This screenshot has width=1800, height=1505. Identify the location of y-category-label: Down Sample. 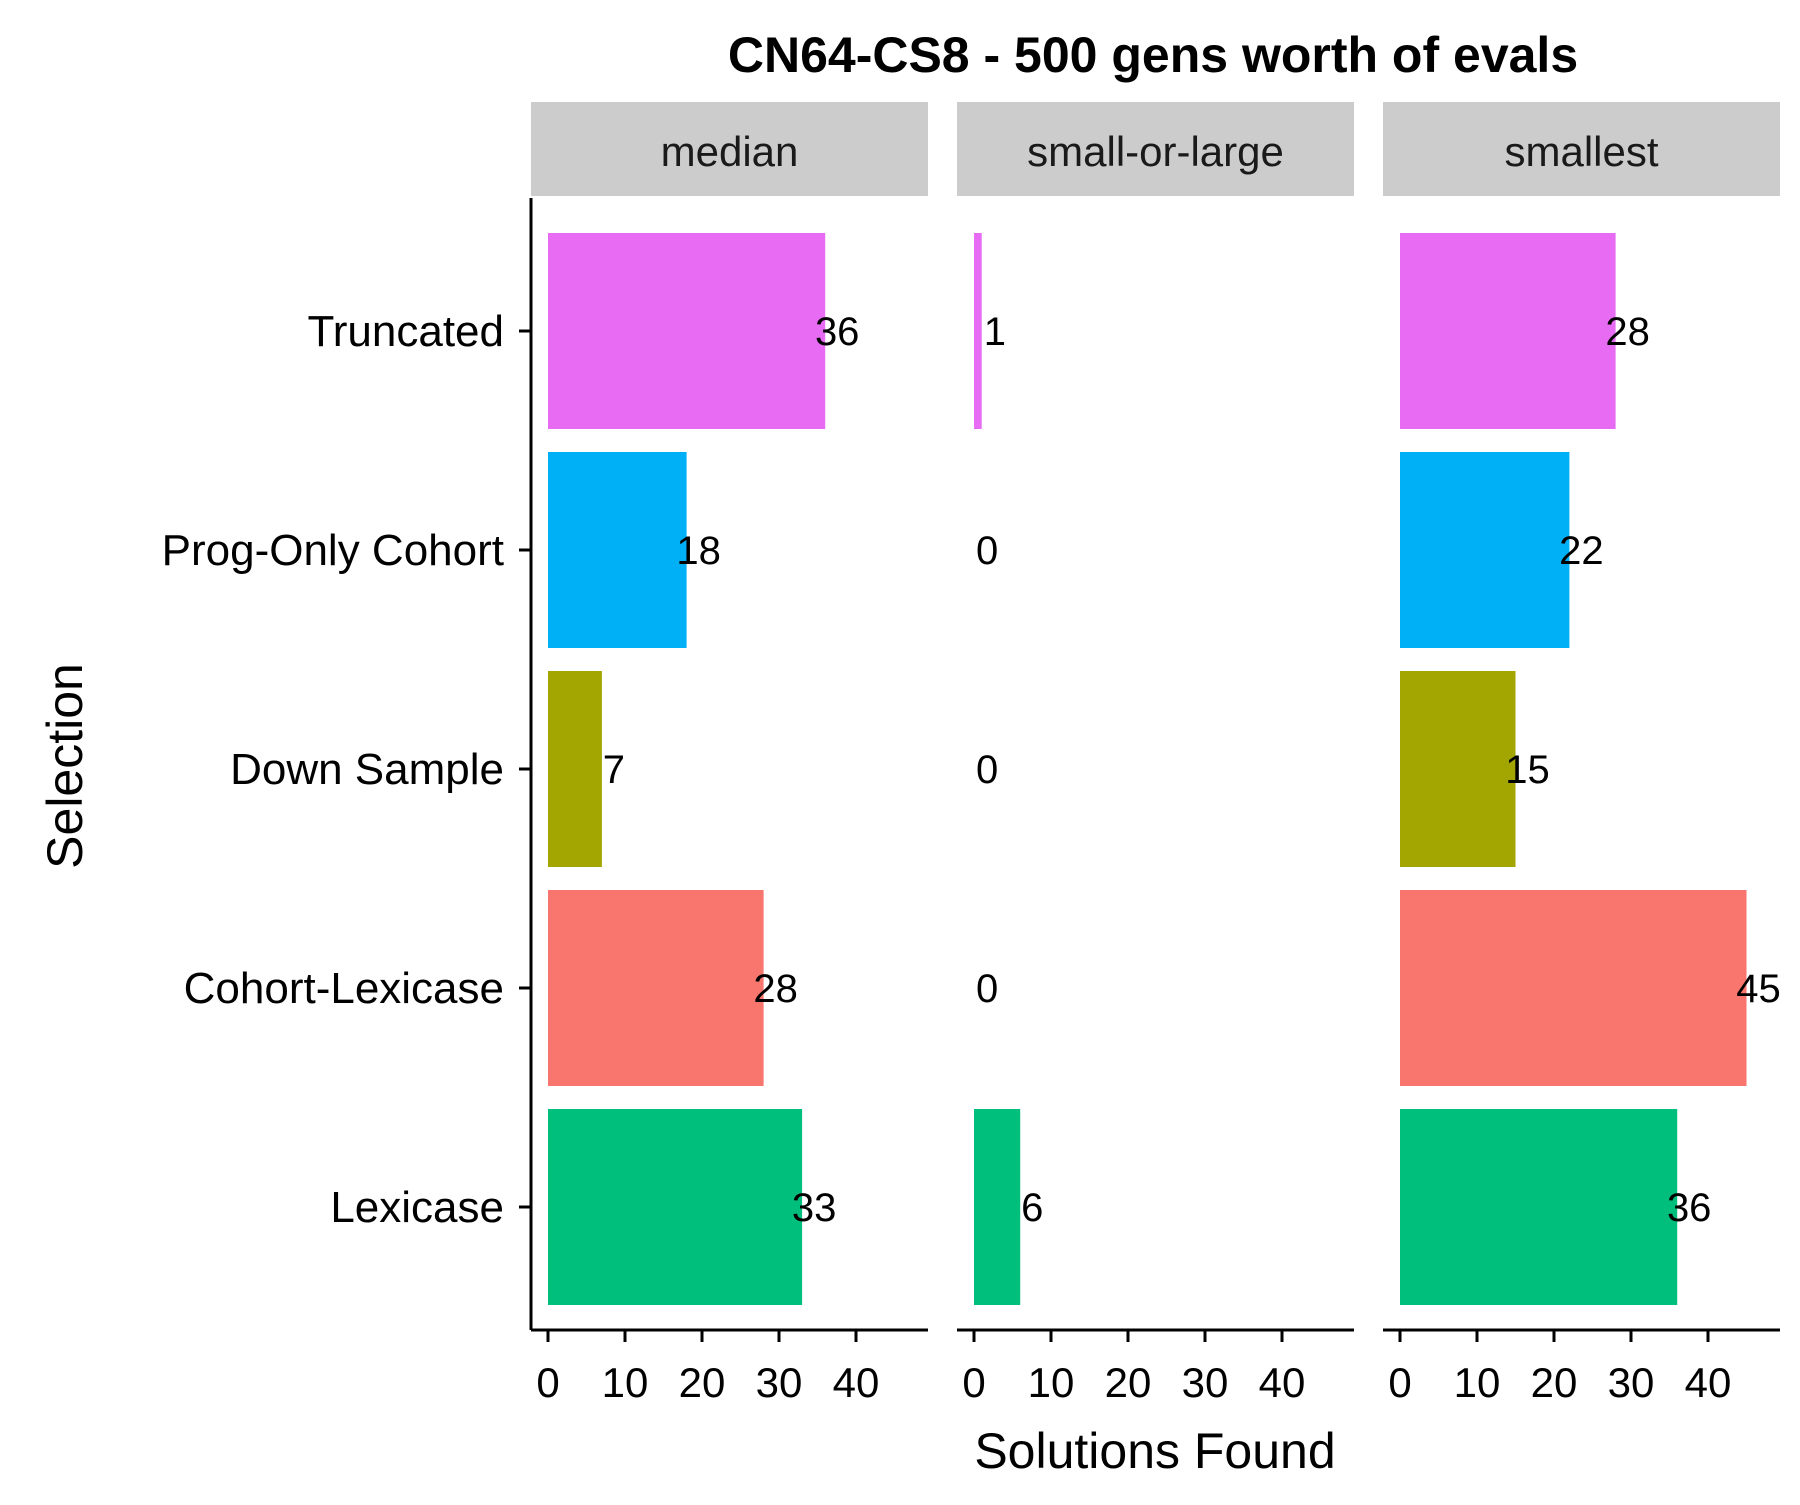
(367, 769).